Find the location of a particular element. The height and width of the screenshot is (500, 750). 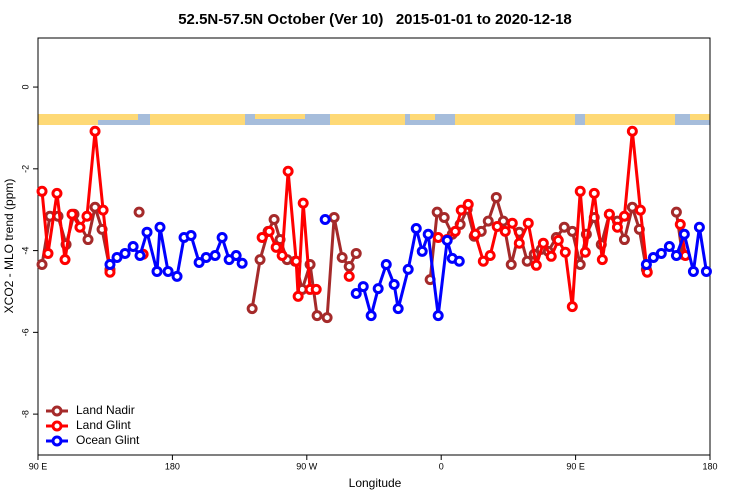

y-tick-label: -6 is located at coordinates (25, 332).